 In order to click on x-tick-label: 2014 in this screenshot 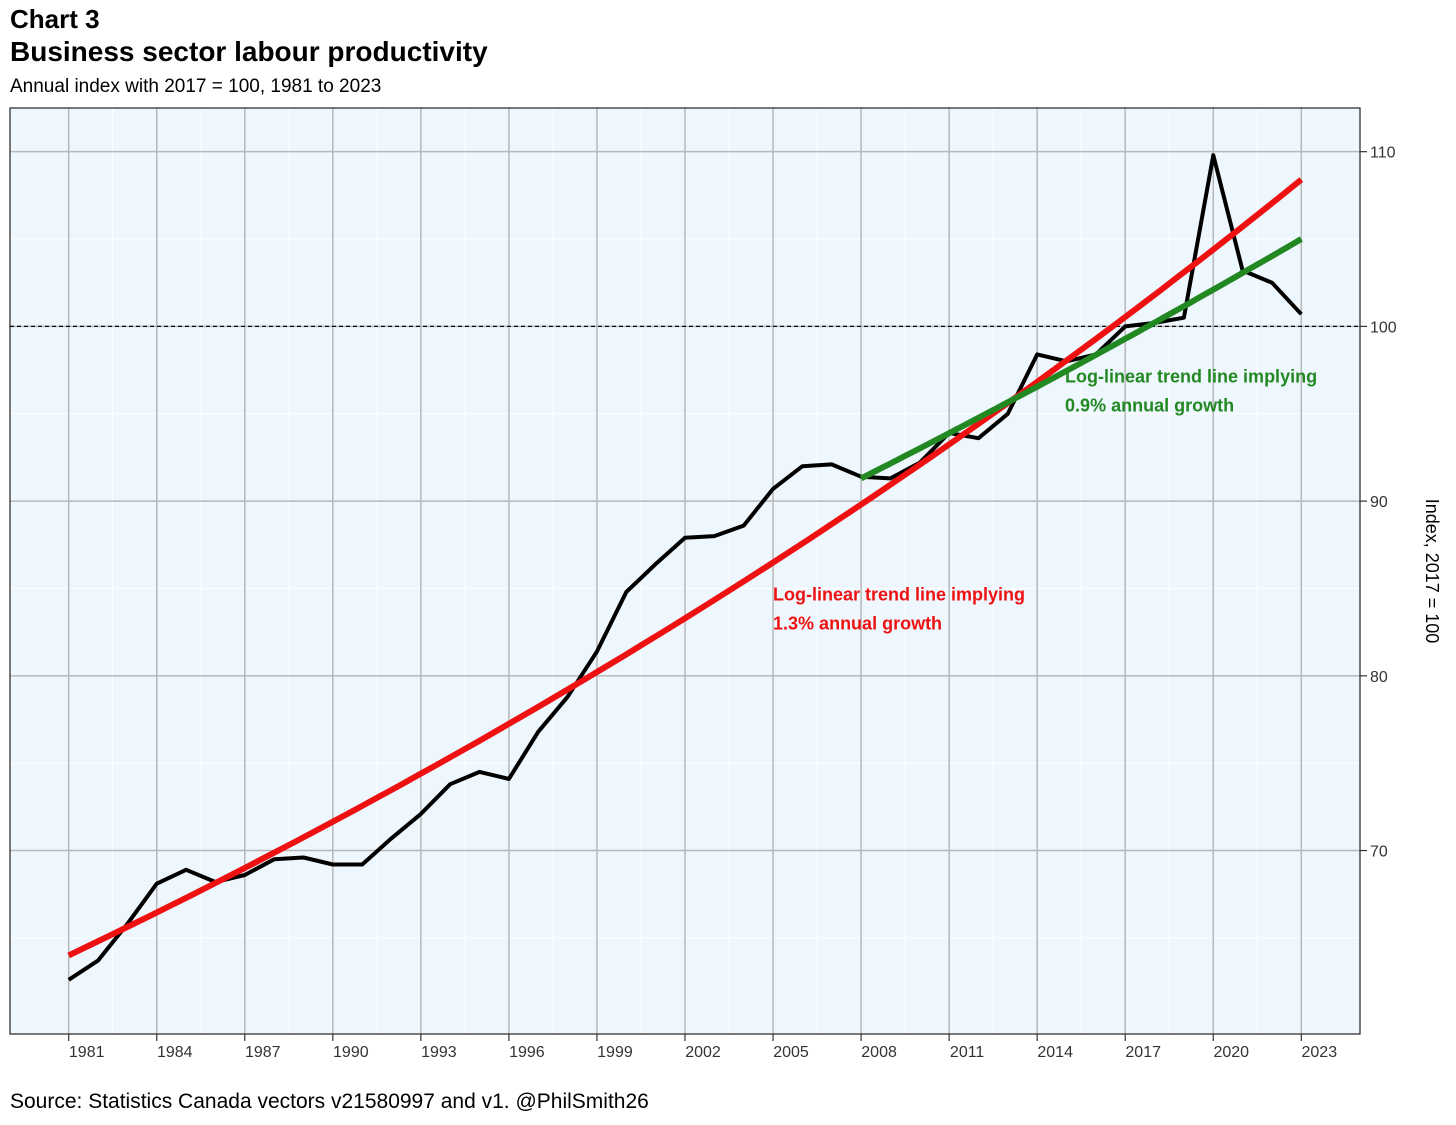, I will do `click(1055, 1052)`.